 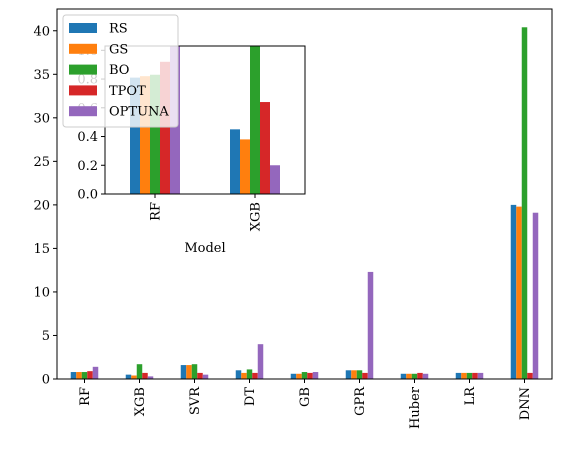 I want to click on main-bar-rs-svr, so click(x=183, y=372).